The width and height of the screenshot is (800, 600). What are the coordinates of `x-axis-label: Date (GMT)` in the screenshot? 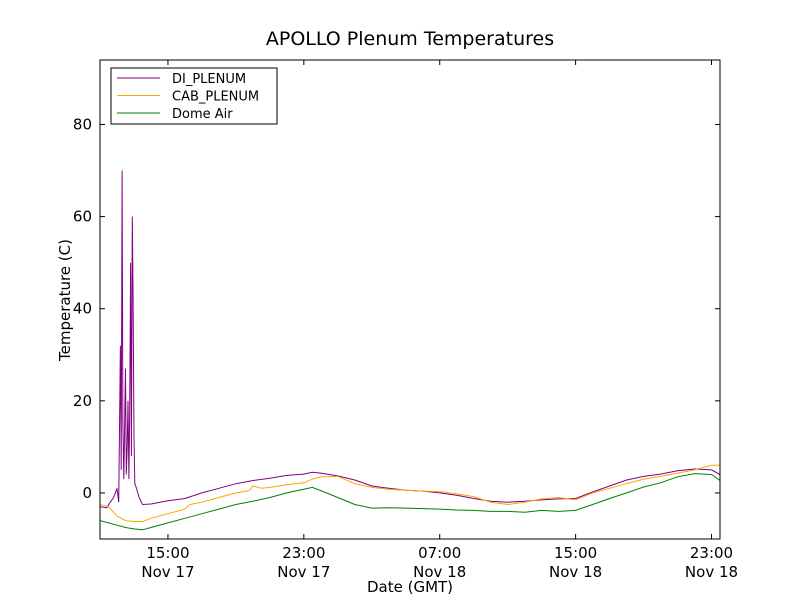 It's located at (410, 587).